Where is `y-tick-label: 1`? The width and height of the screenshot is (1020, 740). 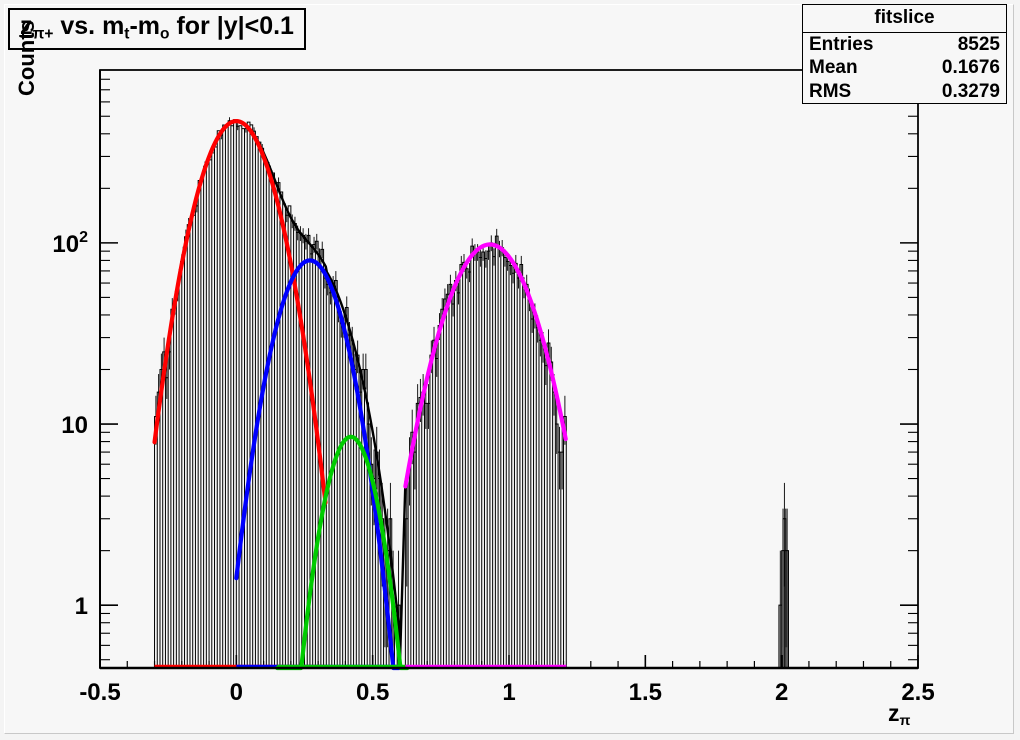
y-tick-label: 1 is located at coordinates (81, 606).